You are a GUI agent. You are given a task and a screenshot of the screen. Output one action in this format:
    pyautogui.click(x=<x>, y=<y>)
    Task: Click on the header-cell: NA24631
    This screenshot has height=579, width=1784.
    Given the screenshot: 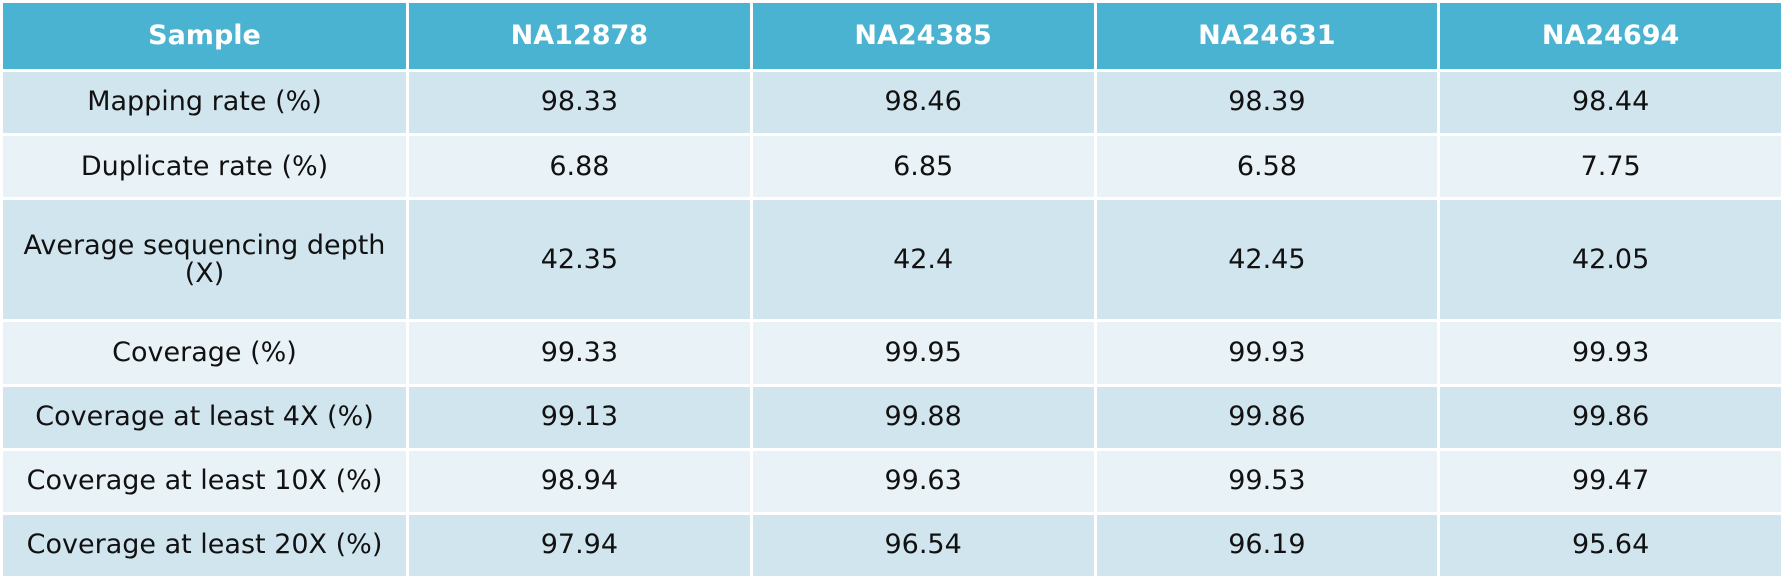 What is the action you would take?
    pyautogui.click(x=1267, y=36)
    